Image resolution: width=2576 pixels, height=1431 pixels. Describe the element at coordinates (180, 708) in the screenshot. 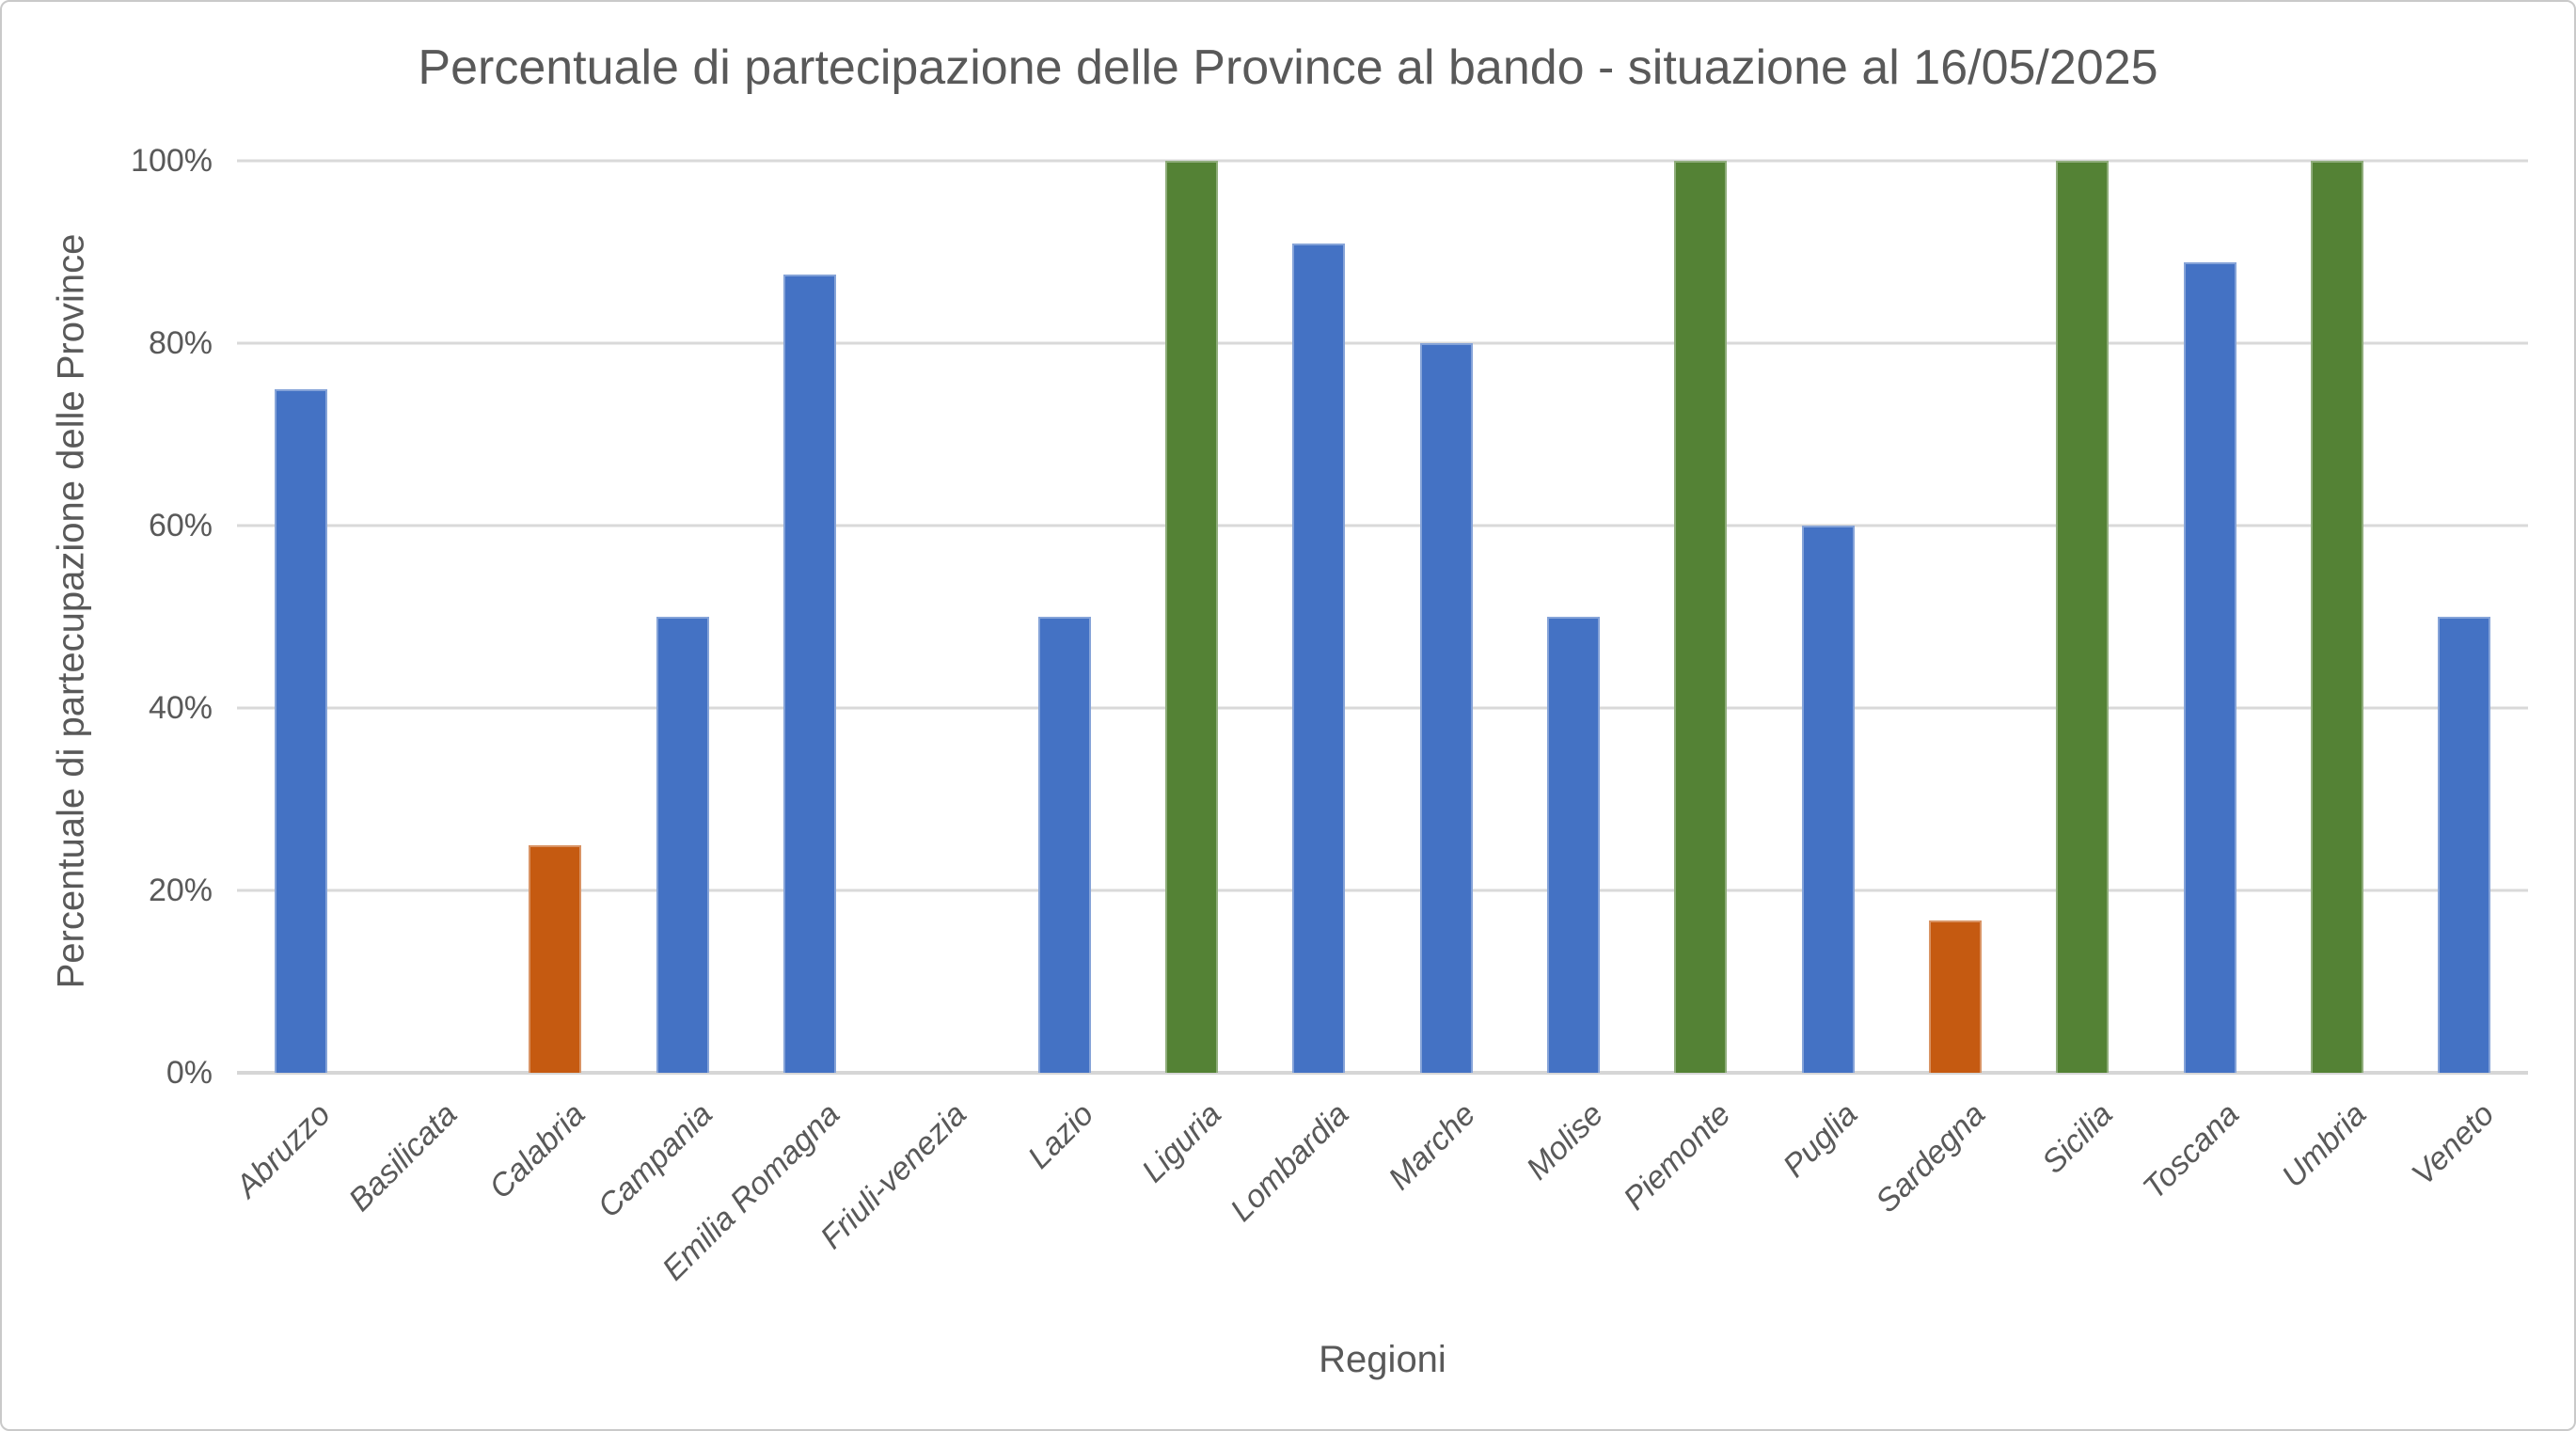

I see `y-tick-label-40: 40%` at that location.